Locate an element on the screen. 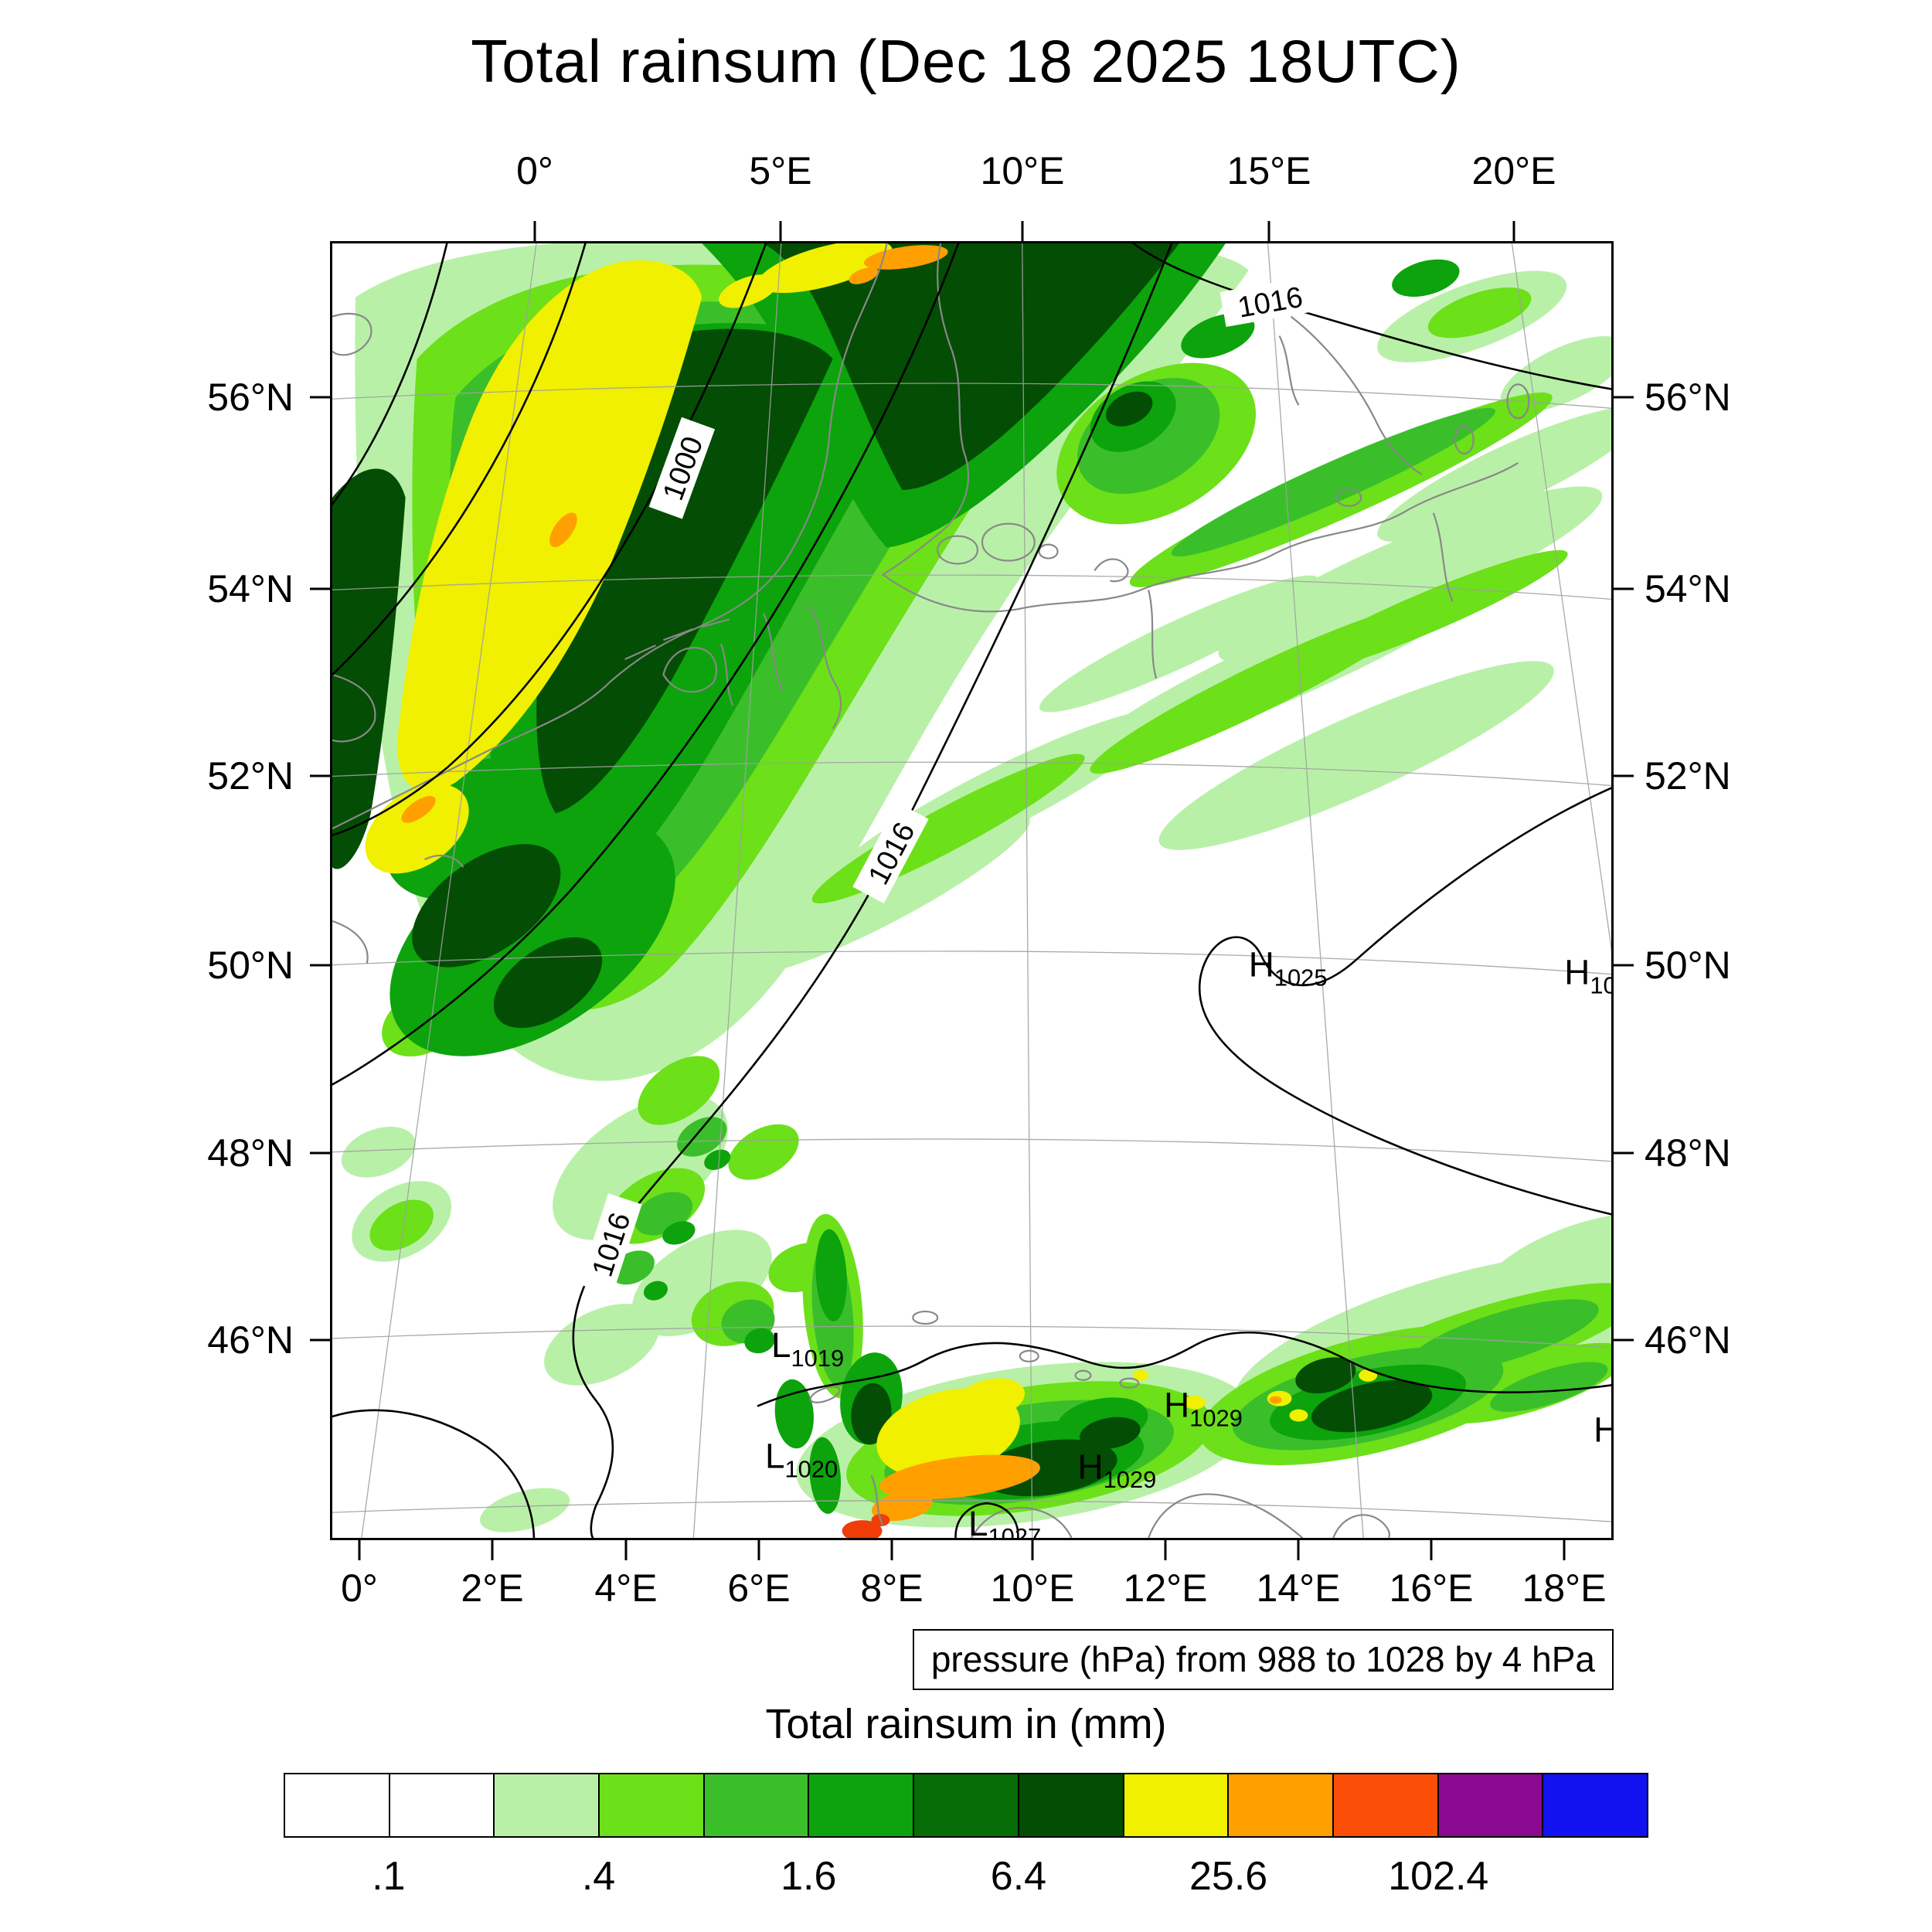  colorbar-title: Total rainsum in (mm) is located at coordinates (966, 1724).